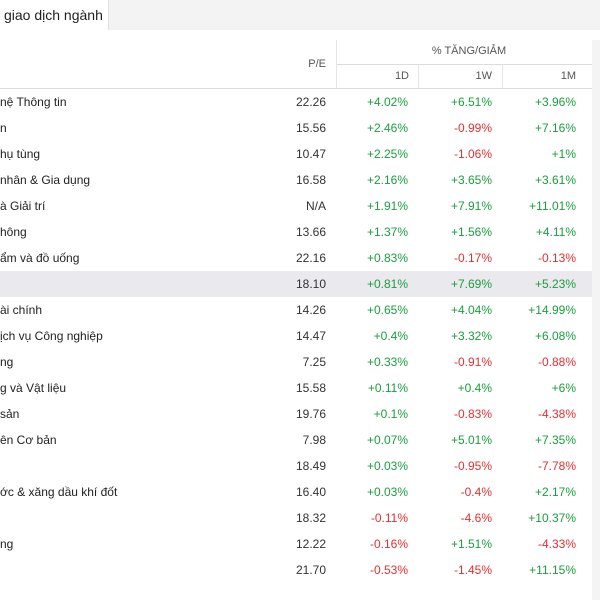  Describe the element at coordinates (387, 258) in the screenshot. I see `change-1d-cell: +0.83%` at that location.